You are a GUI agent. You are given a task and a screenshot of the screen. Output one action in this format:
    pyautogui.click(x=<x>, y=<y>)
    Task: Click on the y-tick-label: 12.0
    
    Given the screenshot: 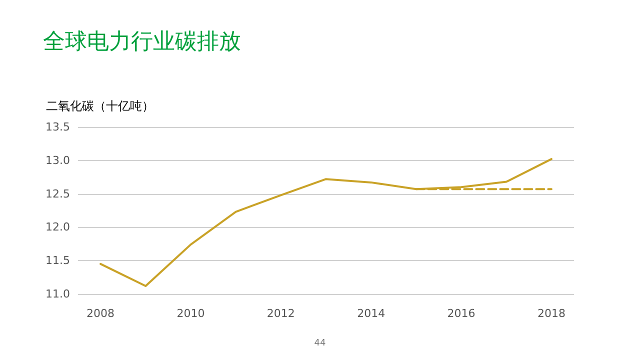 What is the action you would take?
    pyautogui.click(x=58, y=227)
    